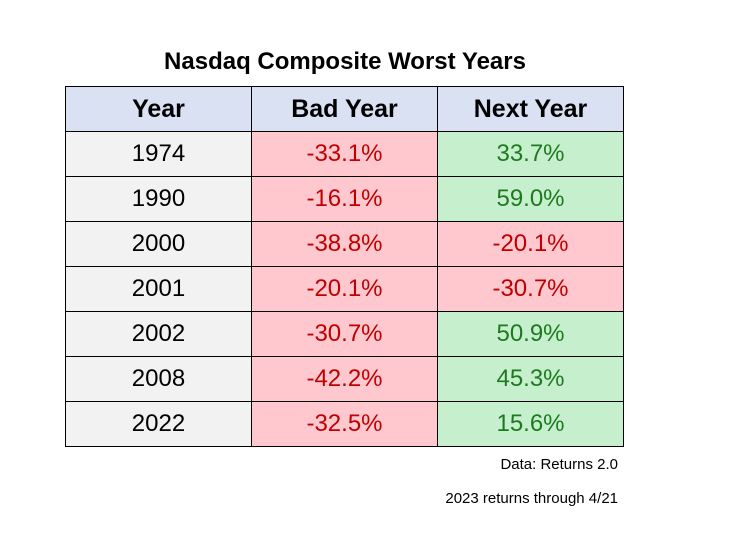  I want to click on table-row: 2002 -30.7% 50.9%, so click(344, 334).